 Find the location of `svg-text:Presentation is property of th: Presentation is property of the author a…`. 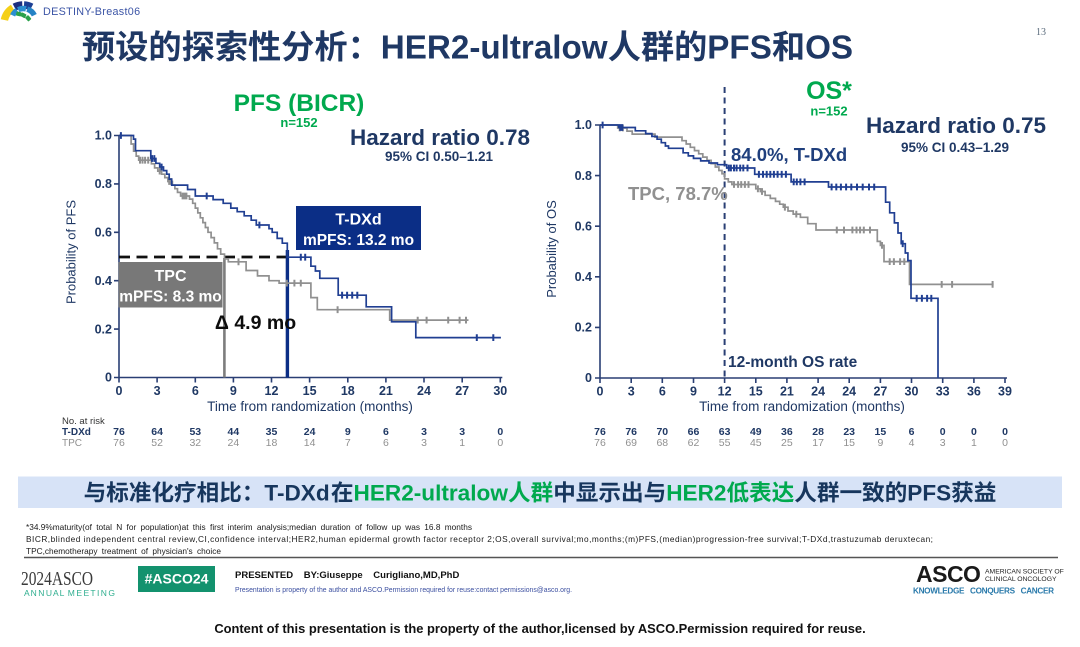

svg-text:Presentation is property of th: Presentation is property of the author a… is located at coordinates (403, 589).